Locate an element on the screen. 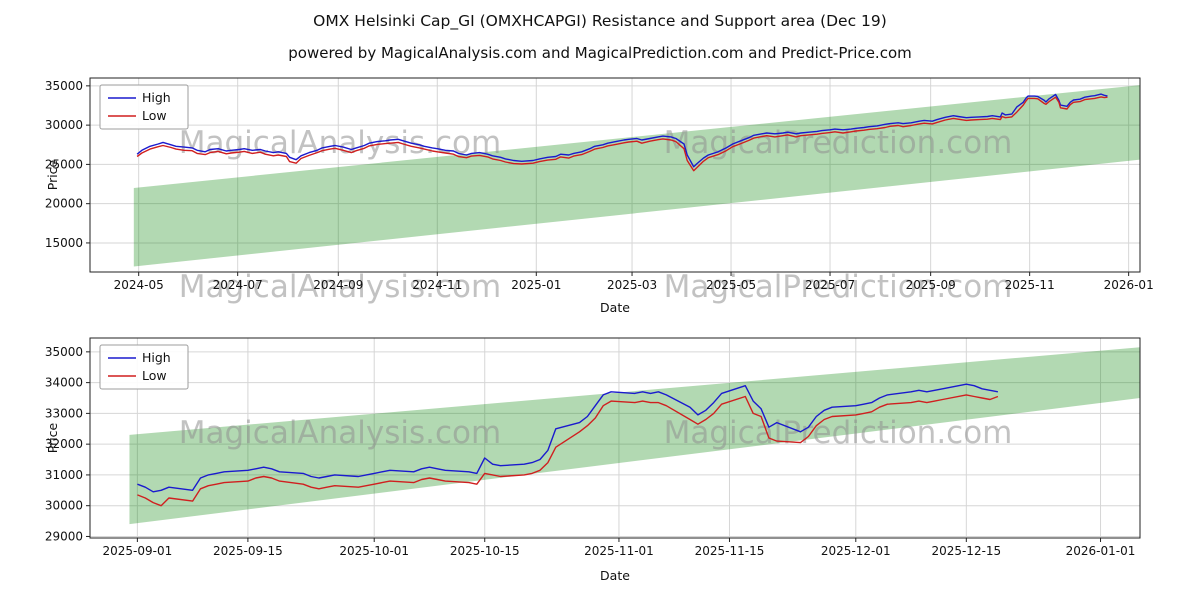 Image resolution: width=1200 pixels, height=600 pixels. x-tick-label: 2025-03 is located at coordinates (632, 285).